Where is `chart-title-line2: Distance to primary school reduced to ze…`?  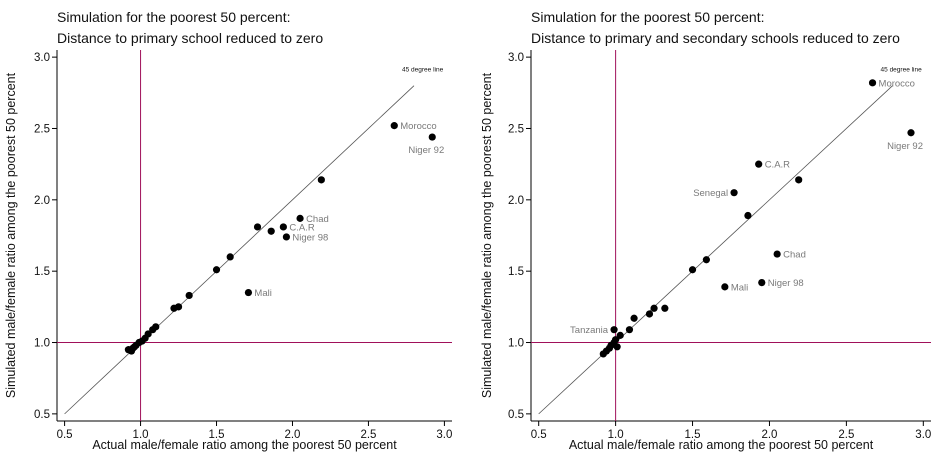 chart-title-line2: Distance to primary school reduced to ze… is located at coordinates (190, 38).